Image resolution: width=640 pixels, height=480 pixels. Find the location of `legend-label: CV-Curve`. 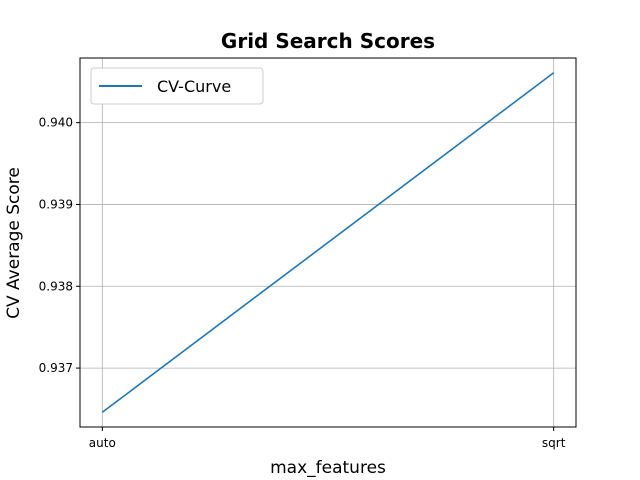

legend-label: CV-Curve is located at coordinates (194, 86).